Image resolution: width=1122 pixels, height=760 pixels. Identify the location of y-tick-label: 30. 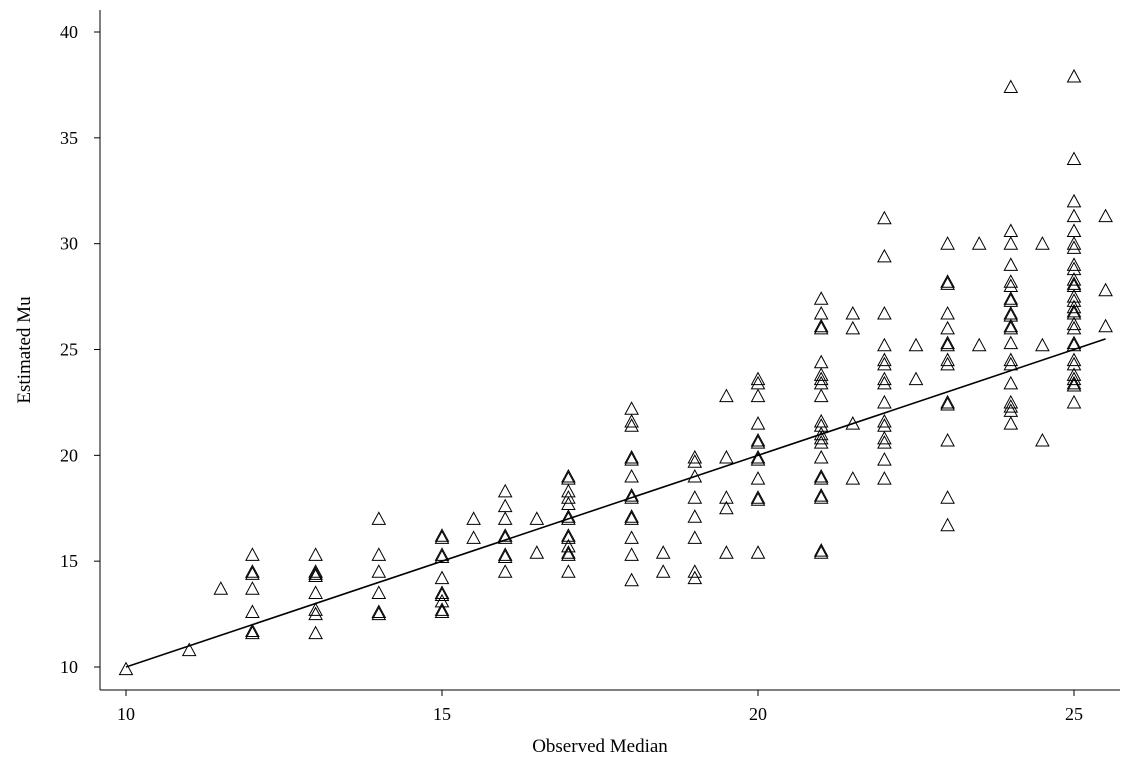
(69, 244).